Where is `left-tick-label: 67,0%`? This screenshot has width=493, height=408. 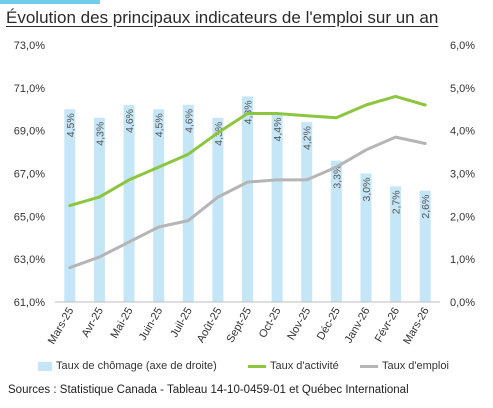 left-tick-label: 67,0% is located at coordinates (29, 175).